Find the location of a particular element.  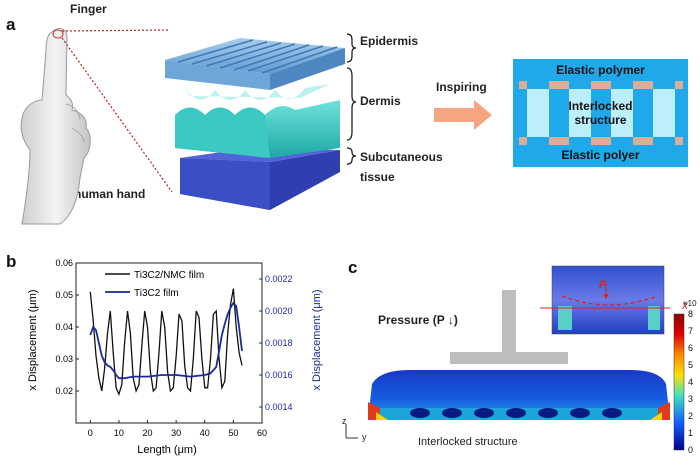

x-tick-label: 40 is located at coordinates (205, 433).